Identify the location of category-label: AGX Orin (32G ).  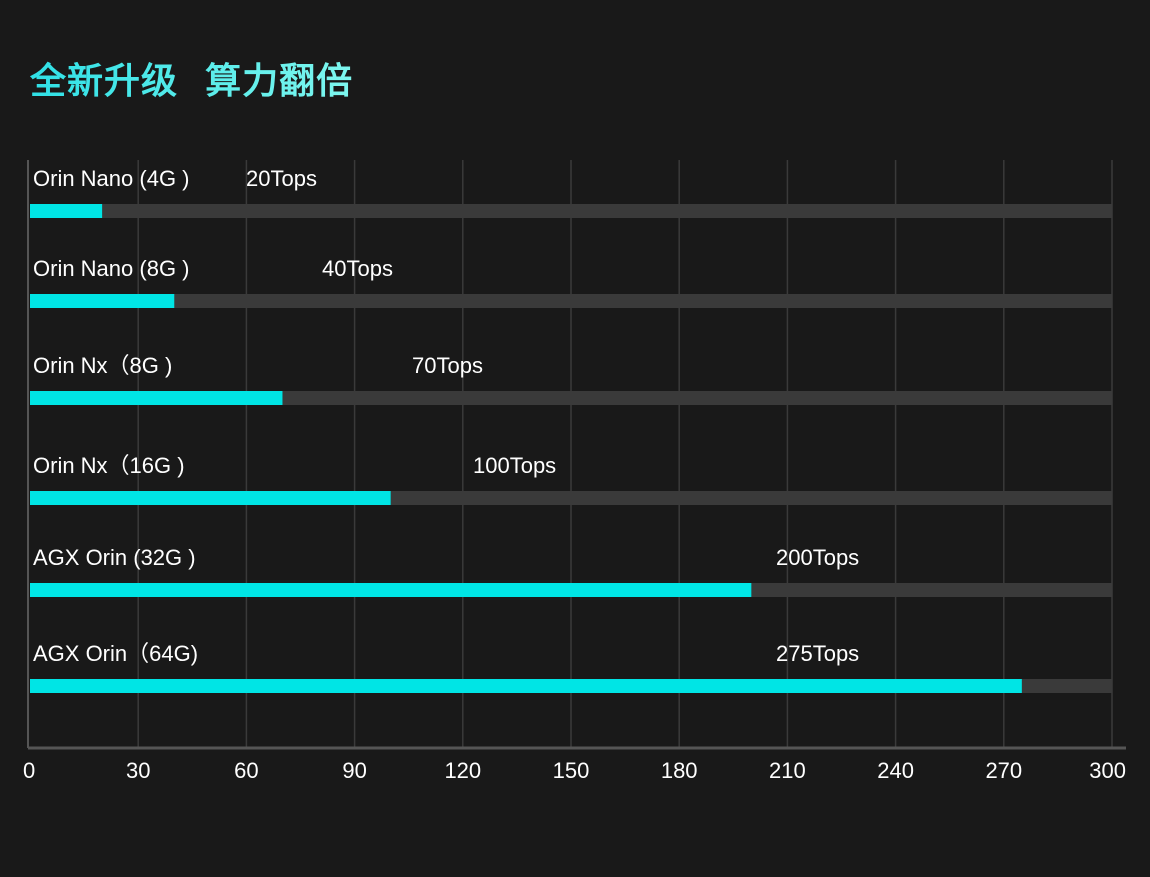
(114, 557).